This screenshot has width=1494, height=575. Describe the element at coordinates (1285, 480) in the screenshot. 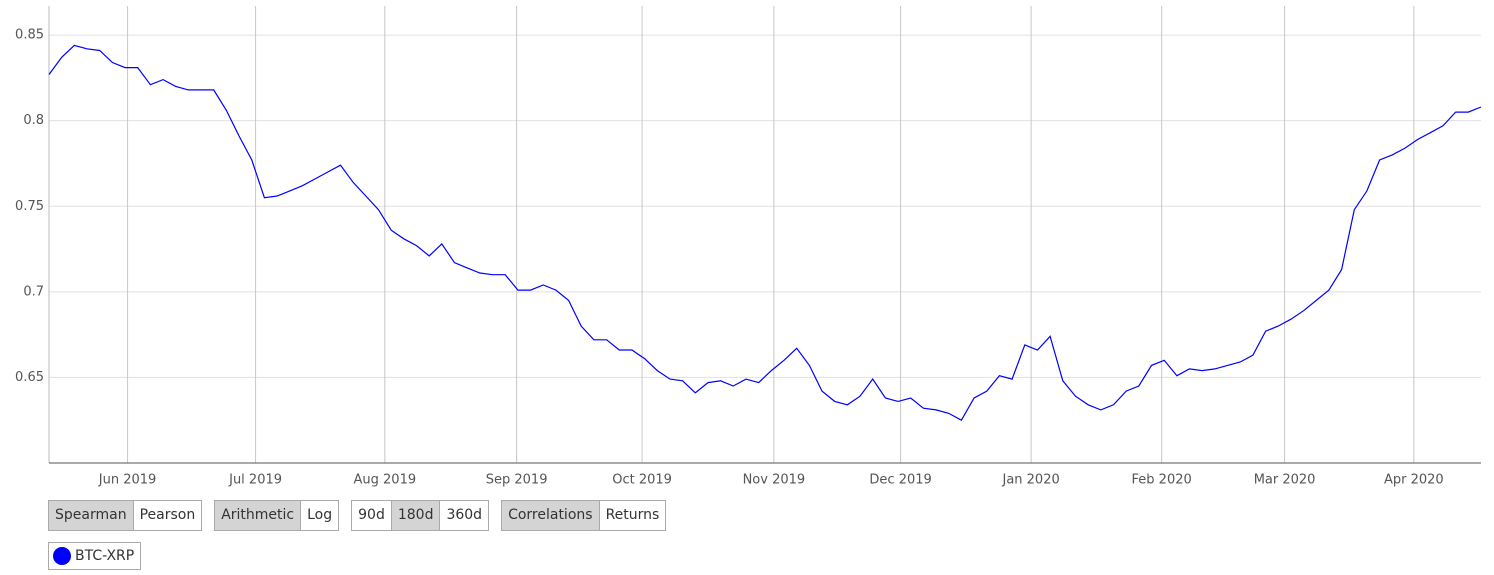

I see `x-tick-label: Mar 2020` at that location.